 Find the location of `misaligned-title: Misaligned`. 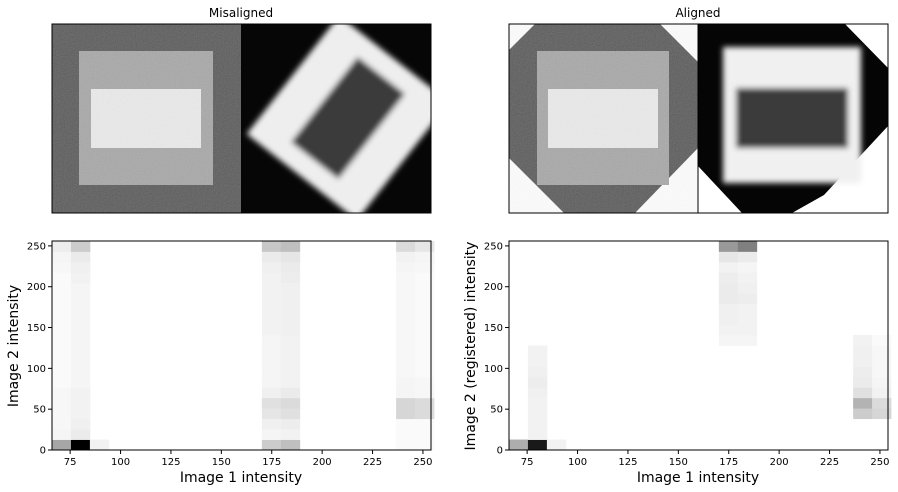

misaligned-title: Misaligned is located at coordinates (241, 13).